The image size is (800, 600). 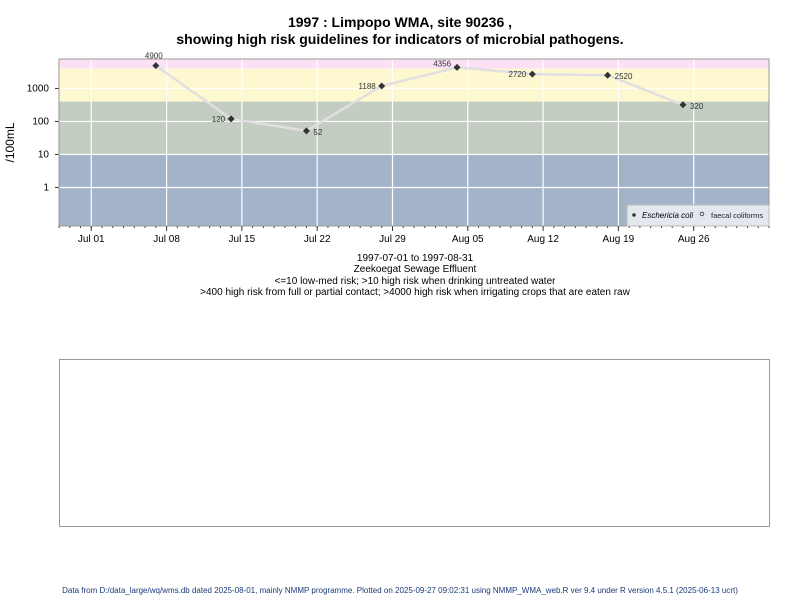 What do you see at coordinates (697, 106) in the screenshot?
I see `data-label: 320` at bounding box center [697, 106].